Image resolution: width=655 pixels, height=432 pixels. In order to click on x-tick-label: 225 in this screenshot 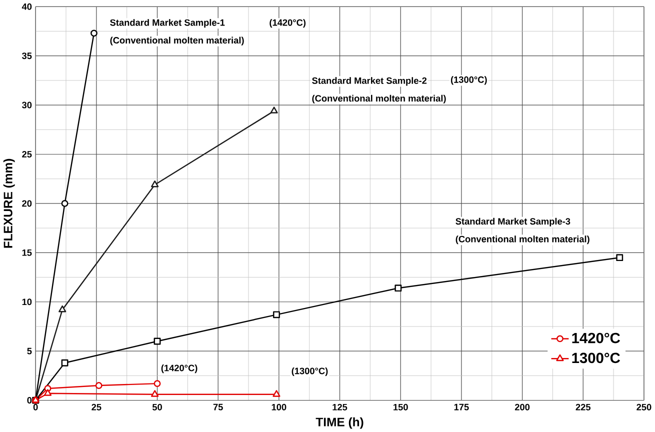, I will do `click(583, 407)`.